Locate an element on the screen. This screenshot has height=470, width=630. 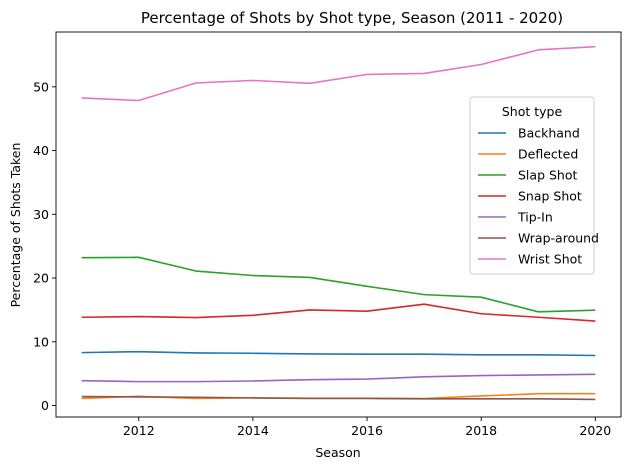
series-line-slap-shot is located at coordinates (338, 284).